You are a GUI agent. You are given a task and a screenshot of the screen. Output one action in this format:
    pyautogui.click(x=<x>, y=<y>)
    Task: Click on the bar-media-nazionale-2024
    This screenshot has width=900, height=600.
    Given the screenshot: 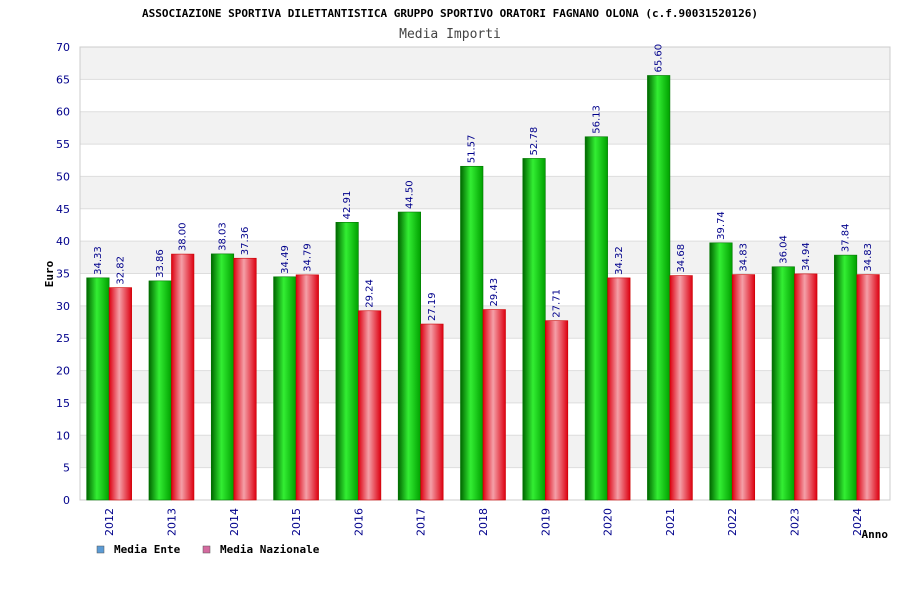 What is the action you would take?
    pyautogui.click(x=868, y=387)
    